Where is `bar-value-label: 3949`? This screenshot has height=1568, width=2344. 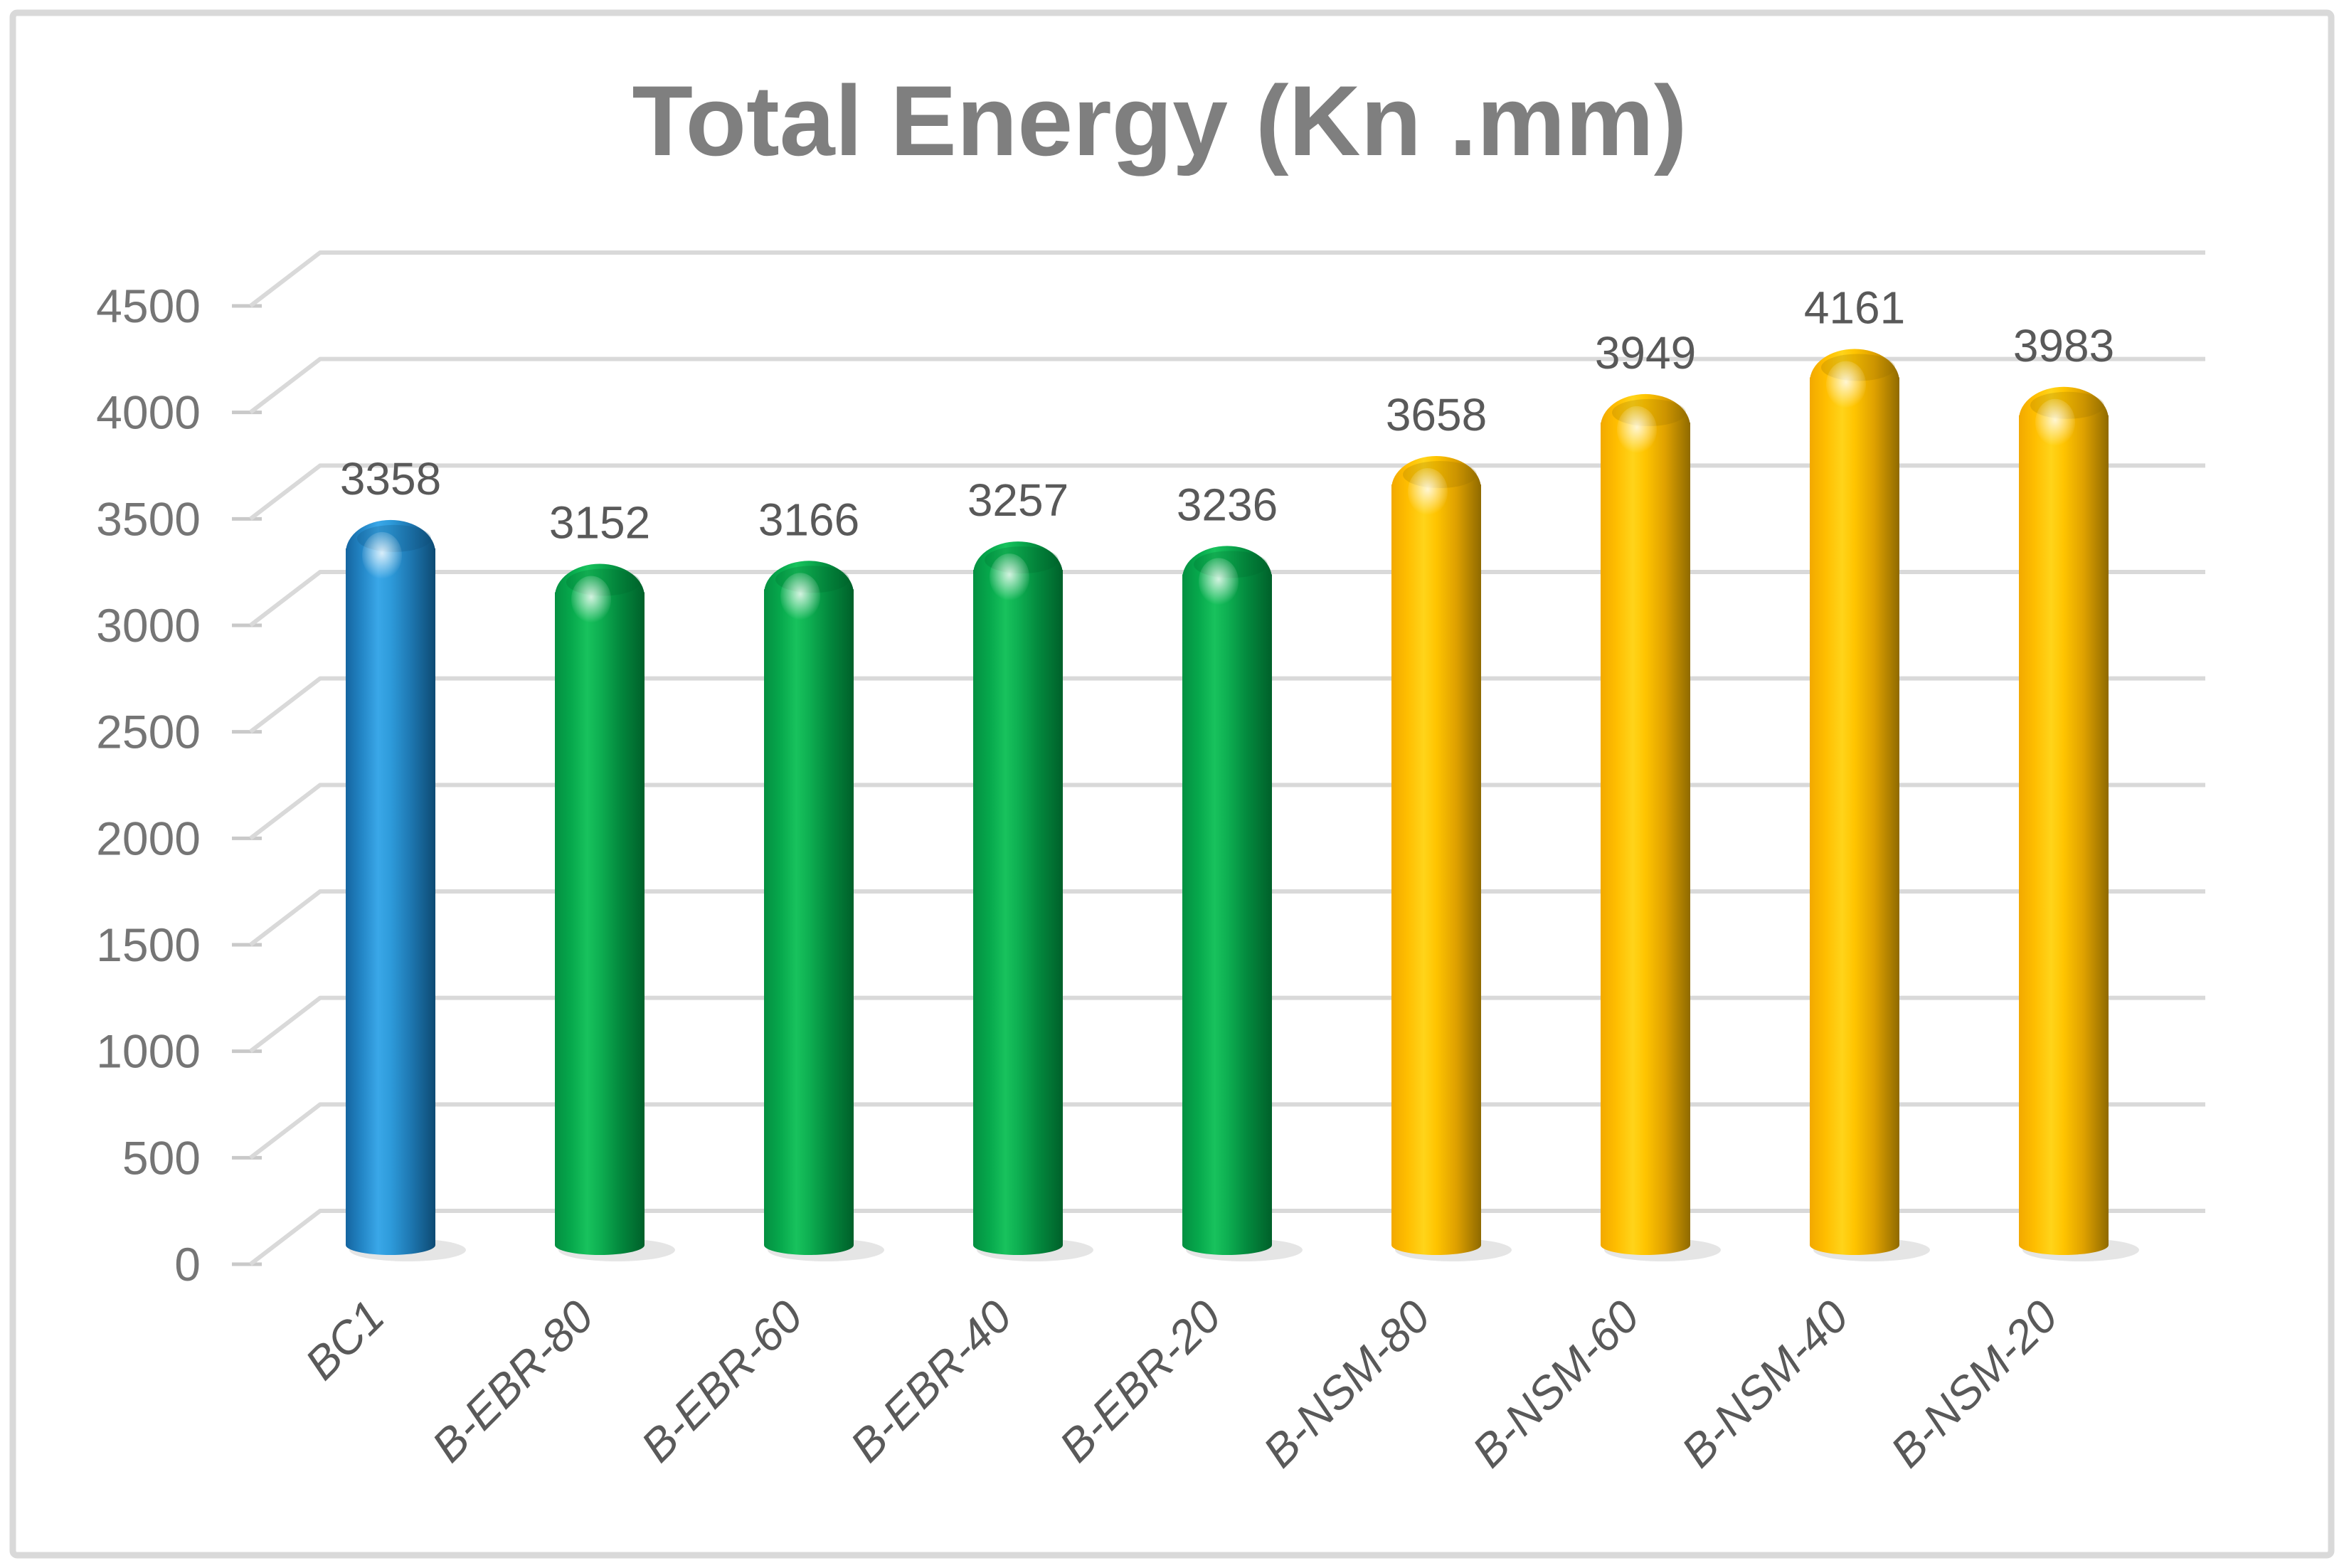 bar-value-label: 3949 is located at coordinates (1645, 352).